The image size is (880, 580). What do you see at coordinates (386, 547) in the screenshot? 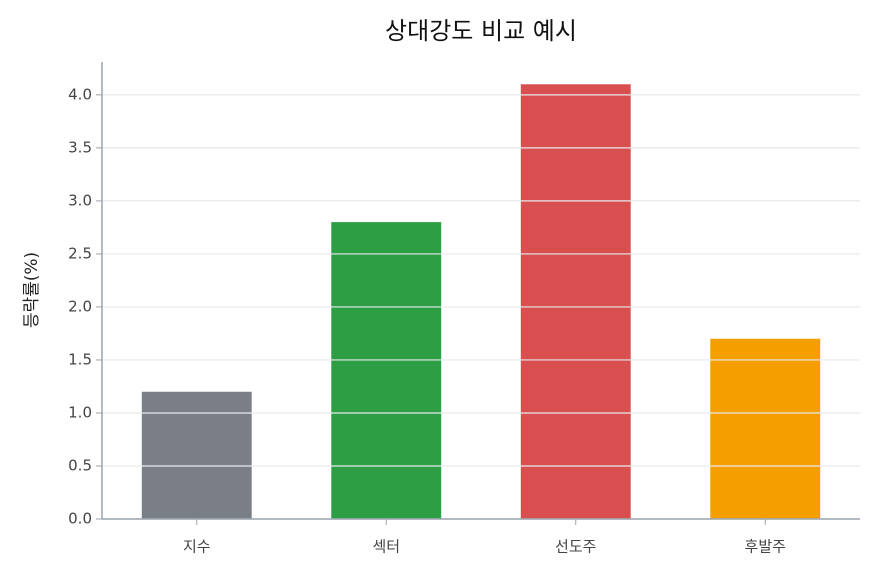
I see `x-tick-label: 섹터` at bounding box center [386, 547].